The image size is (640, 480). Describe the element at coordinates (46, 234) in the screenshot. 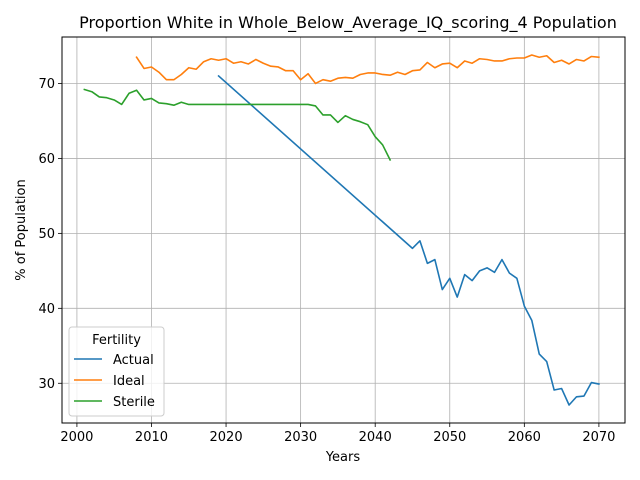

I see `y-tick-label: 50` at that location.